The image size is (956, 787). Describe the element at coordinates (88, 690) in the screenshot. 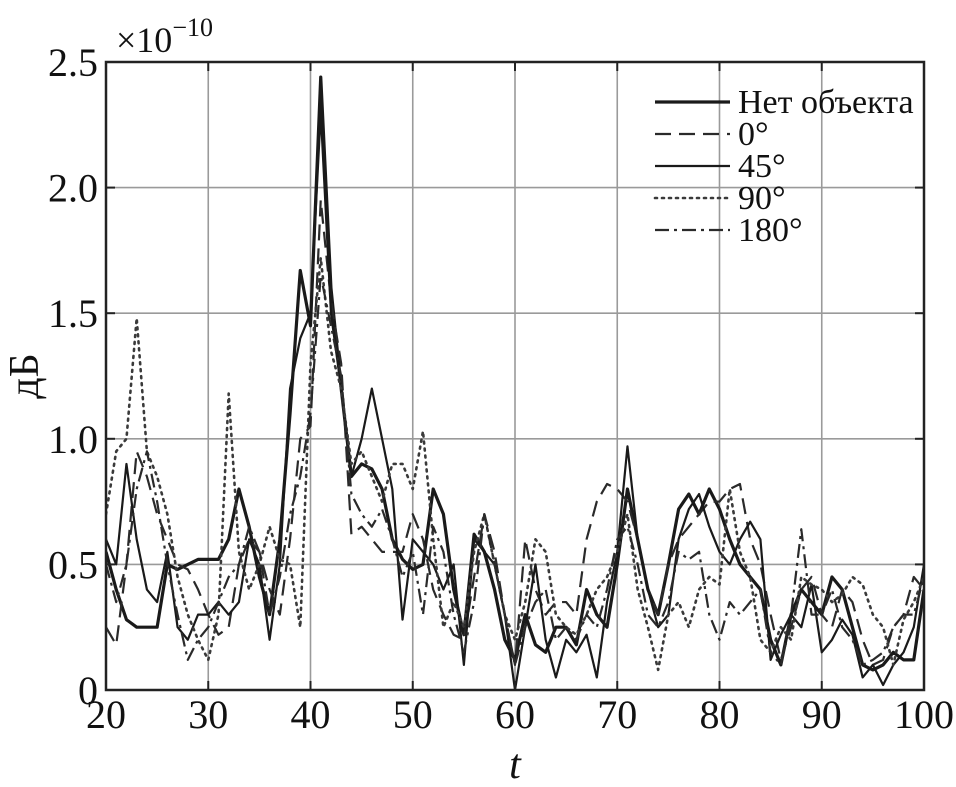

I see `y-tick-label: 0` at that location.